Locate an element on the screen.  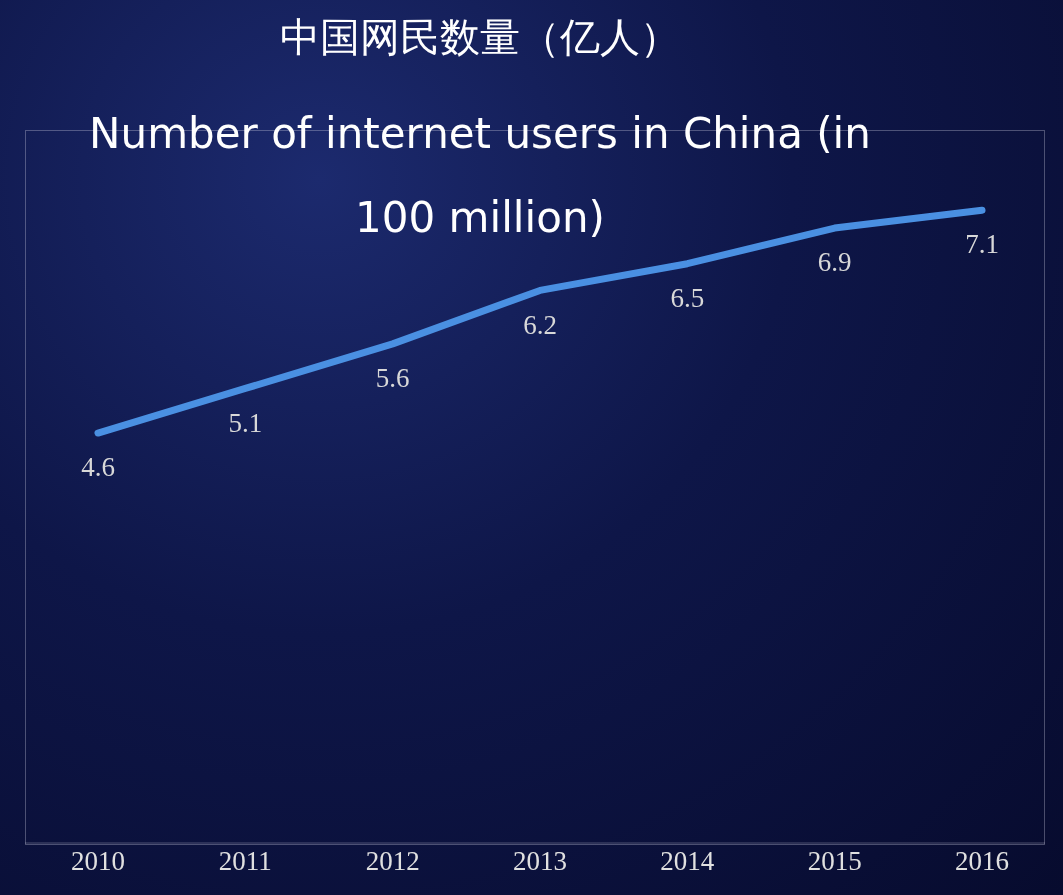
chart-title: 中国网民数量（亿人） is located at coordinates (480, 37).